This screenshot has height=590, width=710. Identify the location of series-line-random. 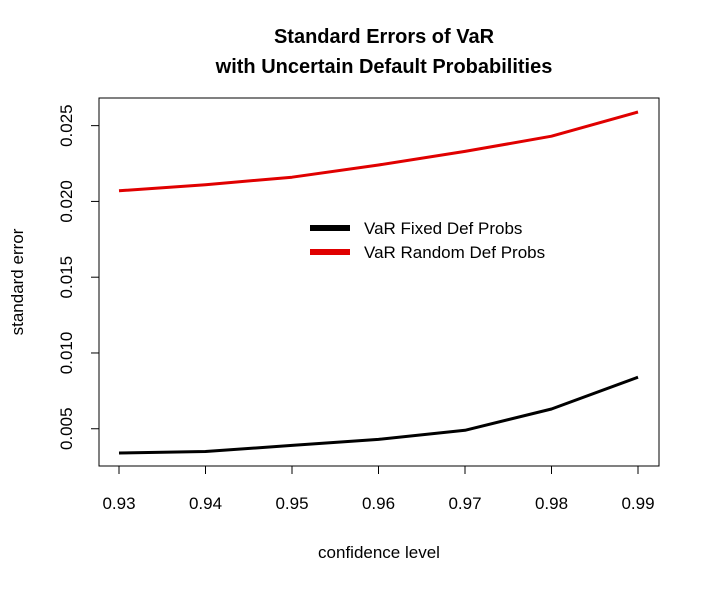
(378, 151).